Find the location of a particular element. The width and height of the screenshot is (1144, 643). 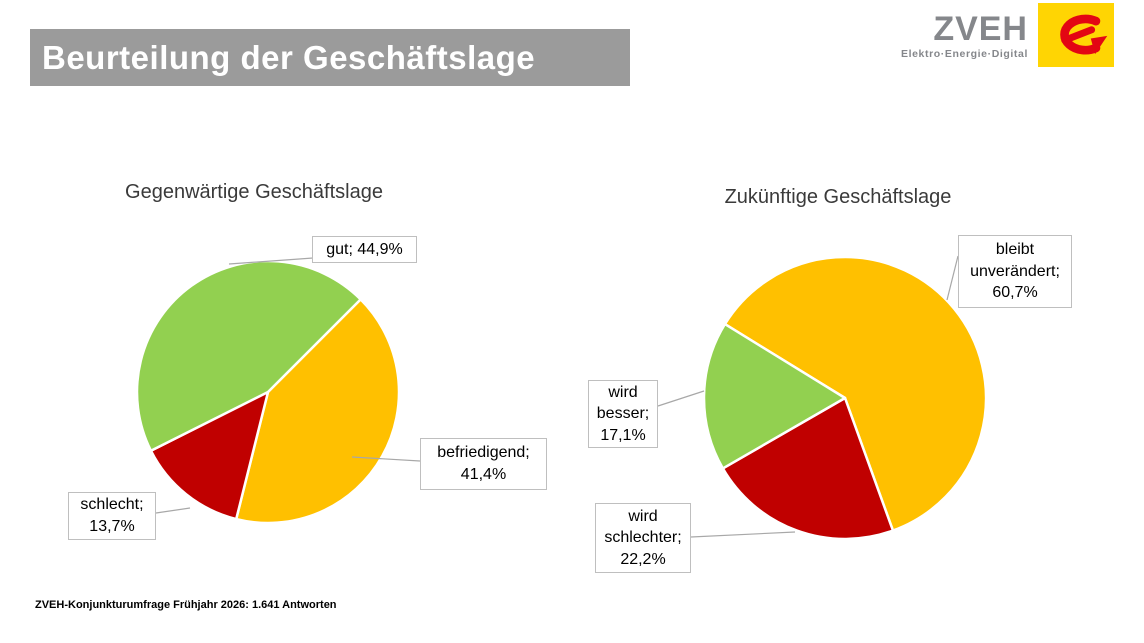

zveh-logo-text: ZVEH Elektro·Energie·Digital is located at coordinates (953, 36).